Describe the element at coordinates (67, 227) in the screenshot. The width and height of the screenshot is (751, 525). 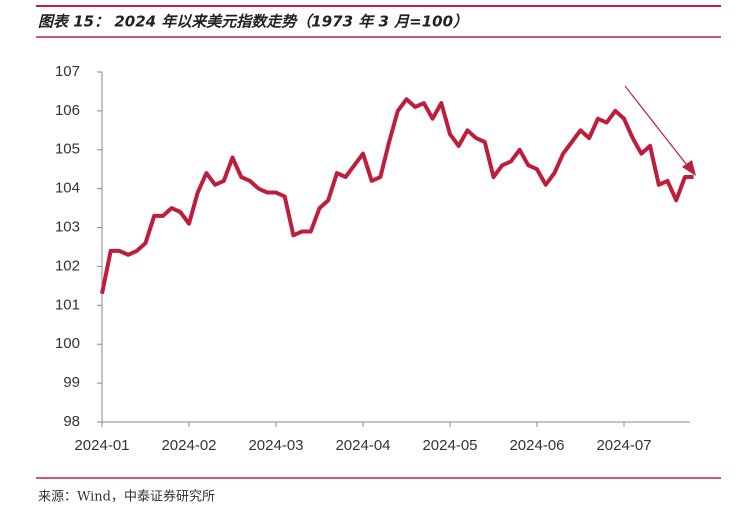
I see `y-tick-label: 103` at that location.